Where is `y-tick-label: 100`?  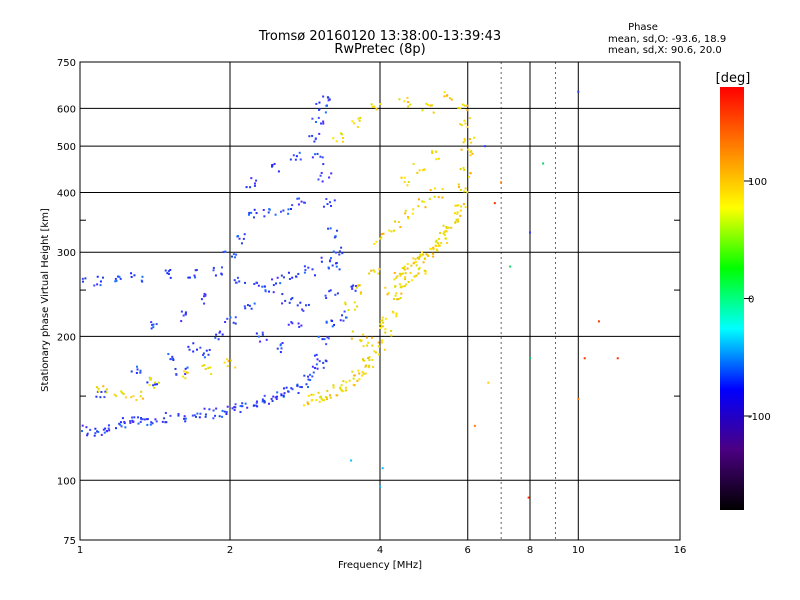 y-tick-label: 100 is located at coordinates (66, 481).